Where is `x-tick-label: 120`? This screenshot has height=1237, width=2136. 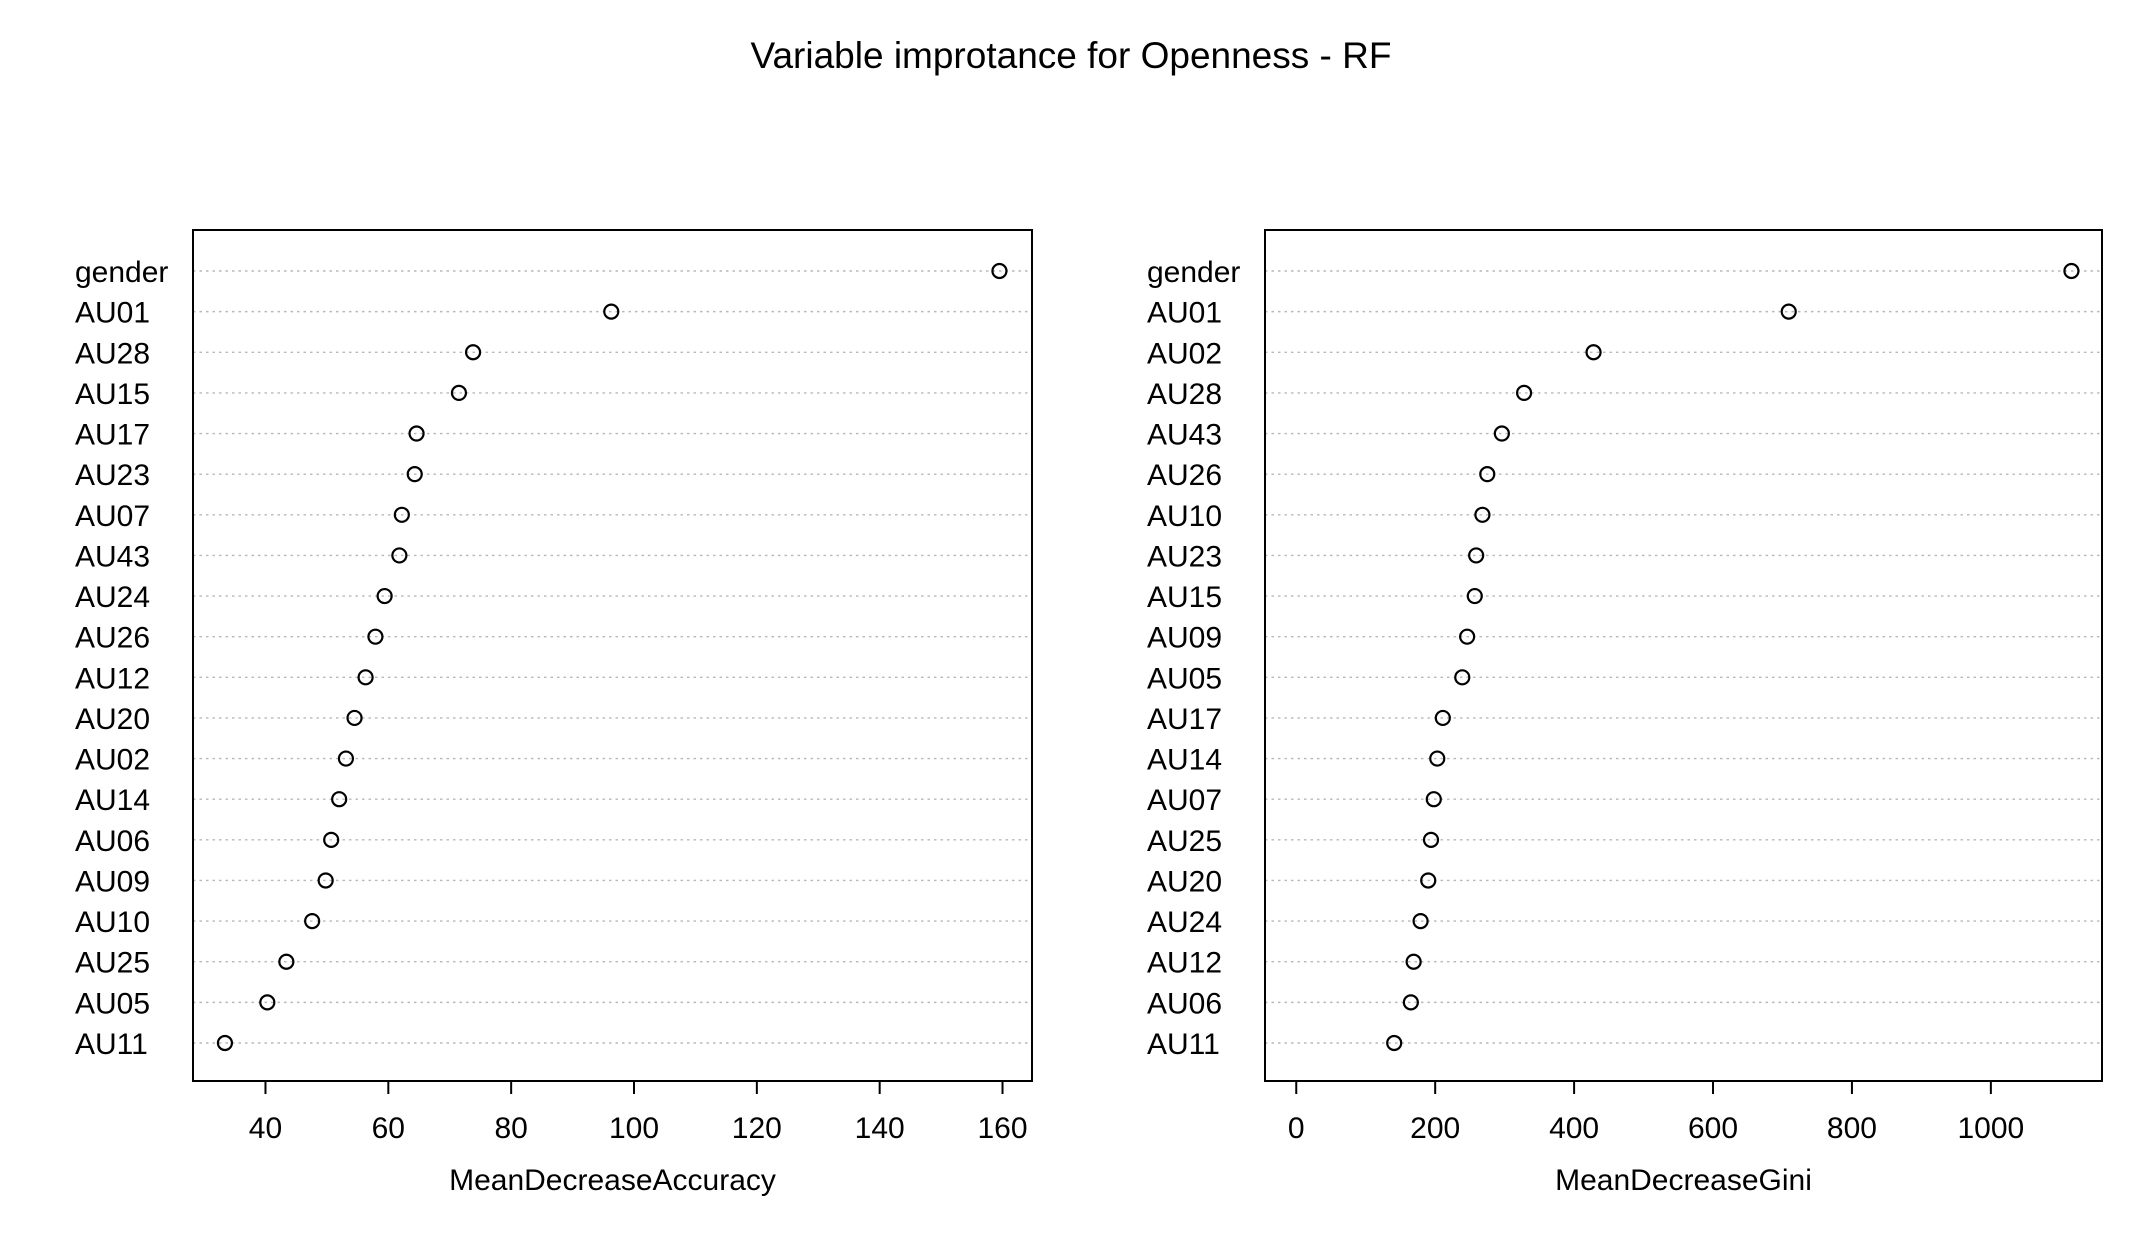 x-tick-label: 120 is located at coordinates (757, 1128).